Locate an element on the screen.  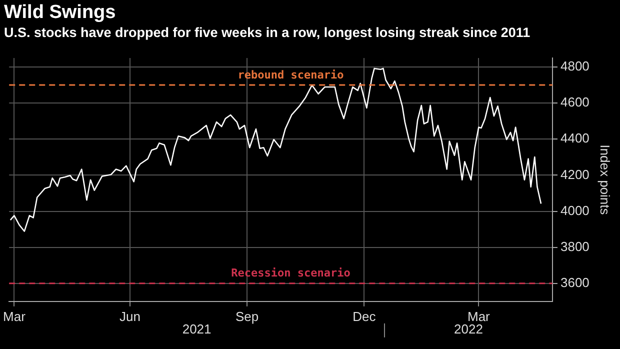
chart-subtitle: U.S. stocks have dropped for five weeks in a row, longest losing streak since 2011 is located at coordinates (267, 32).